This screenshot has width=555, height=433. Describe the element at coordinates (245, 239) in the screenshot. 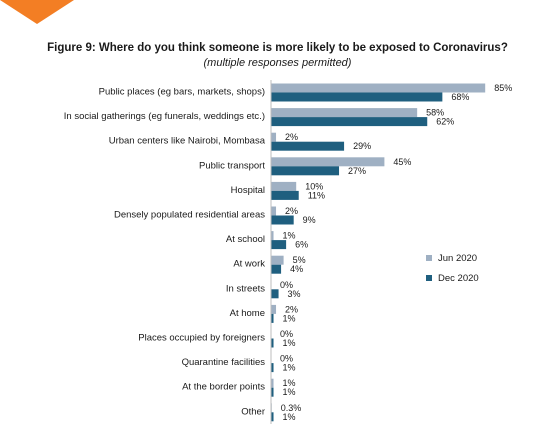

I see `category-label: At school` at that location.